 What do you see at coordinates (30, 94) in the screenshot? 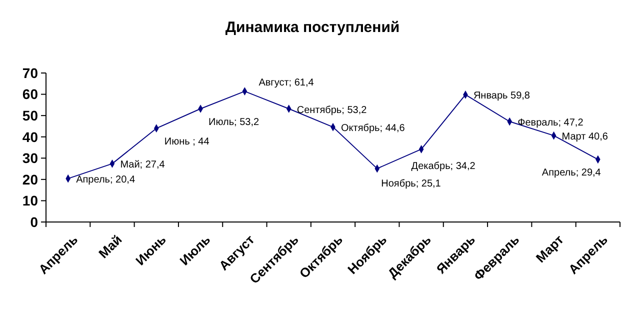
I see `y-tick-label: 60` at bounding box center [30, 94].